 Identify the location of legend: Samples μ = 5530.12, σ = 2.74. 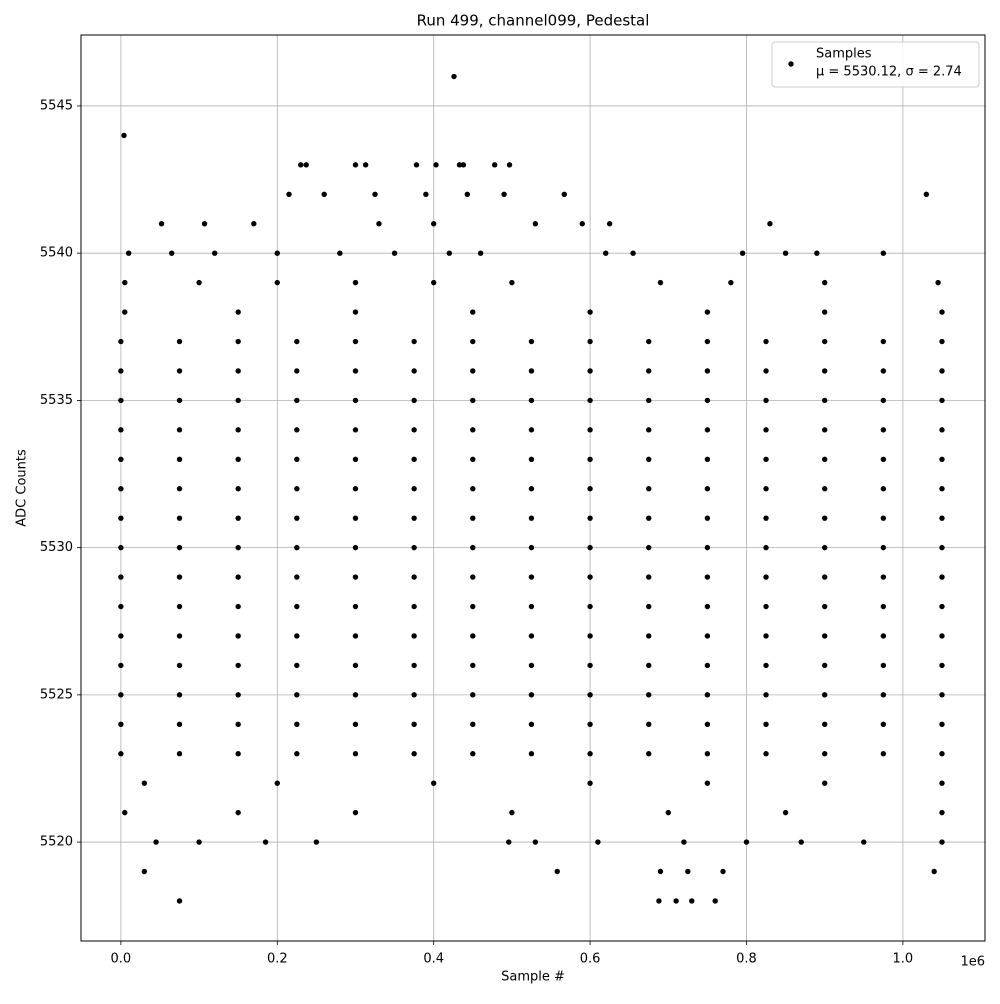
(875, 64).